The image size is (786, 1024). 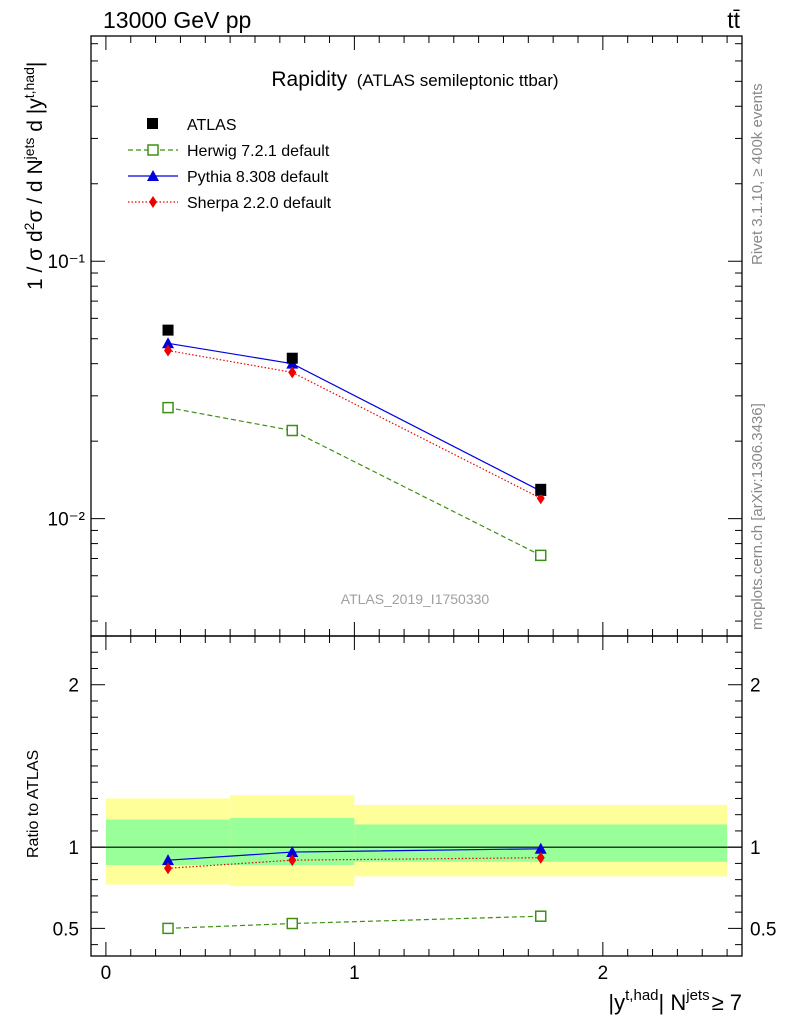 I want to click on plot-title-main: Rapidity, so click(x=309, y=79).